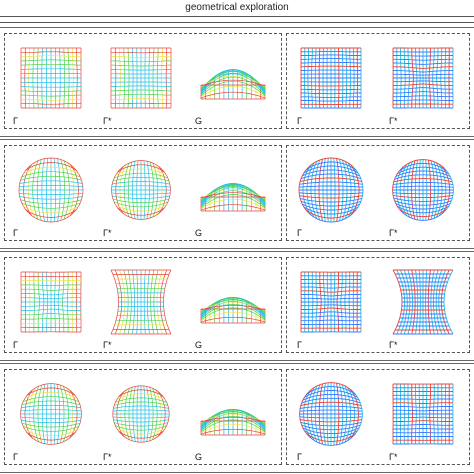  What do you see at coordinates (237, 7) in the screenshot?
I see `page-title: geometrical exploration` at bounding box center [237, 7].